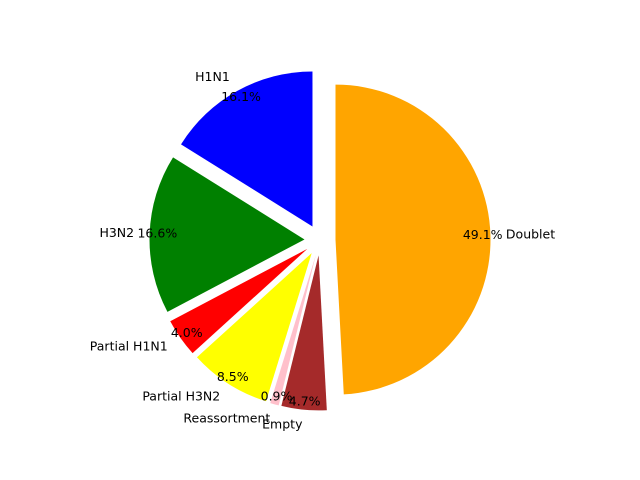 This screenshot has height=480, width=640. What do you see at coordinates (247, 149) in the screenshot?
I see `slice-h1n1` at bounding box center [247, 149].